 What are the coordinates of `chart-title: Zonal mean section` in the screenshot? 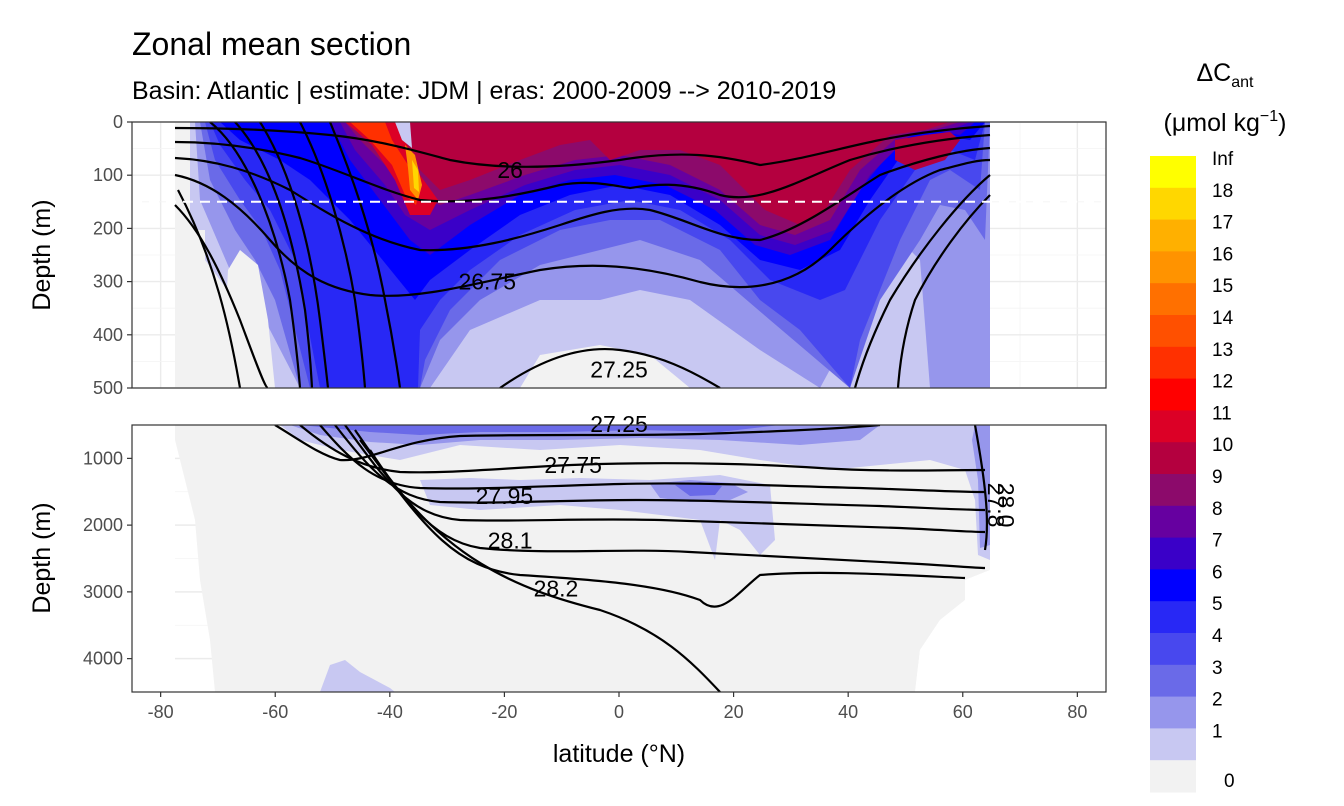 It's located at (271, 44).